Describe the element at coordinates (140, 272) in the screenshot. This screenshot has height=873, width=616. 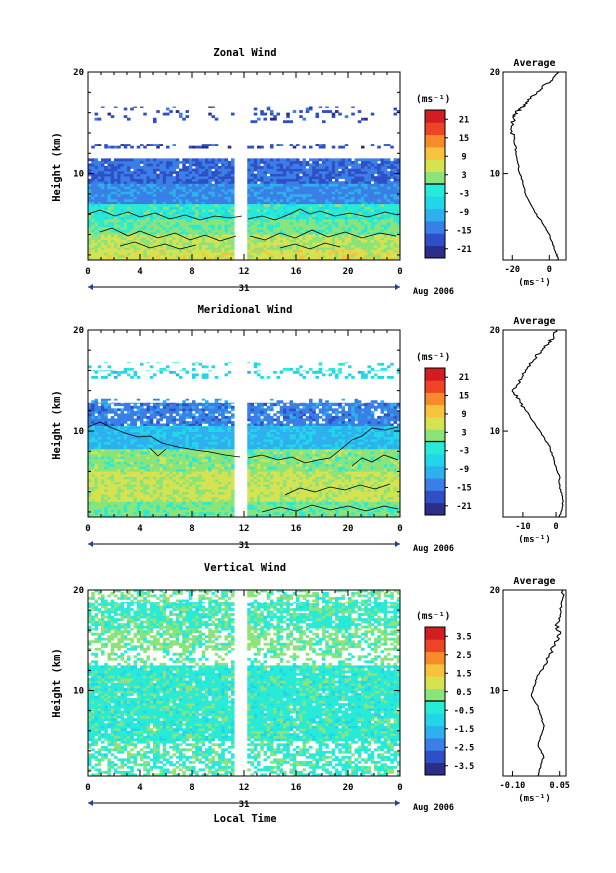
I see `x-tick-label: 4` at that location.